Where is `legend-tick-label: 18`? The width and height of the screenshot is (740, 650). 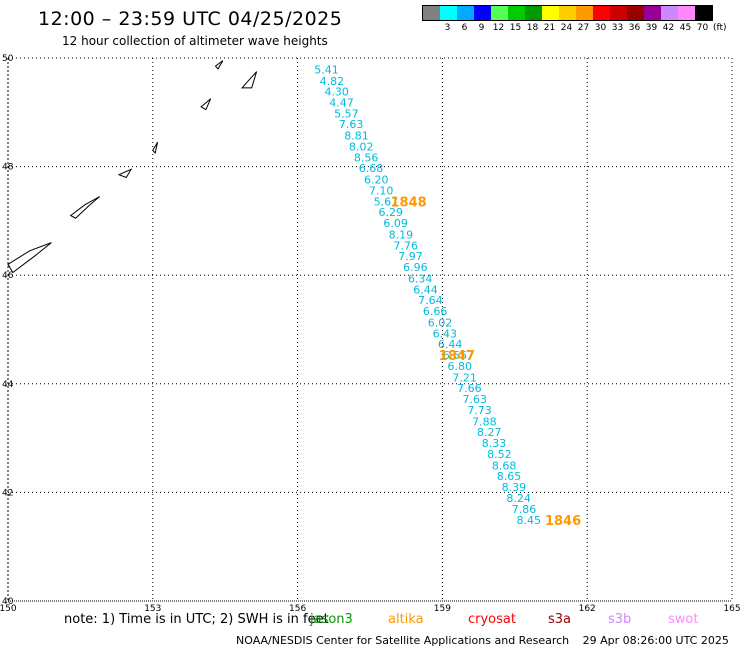 legend-tick-label: 18 is located at coordinates (532, 28).